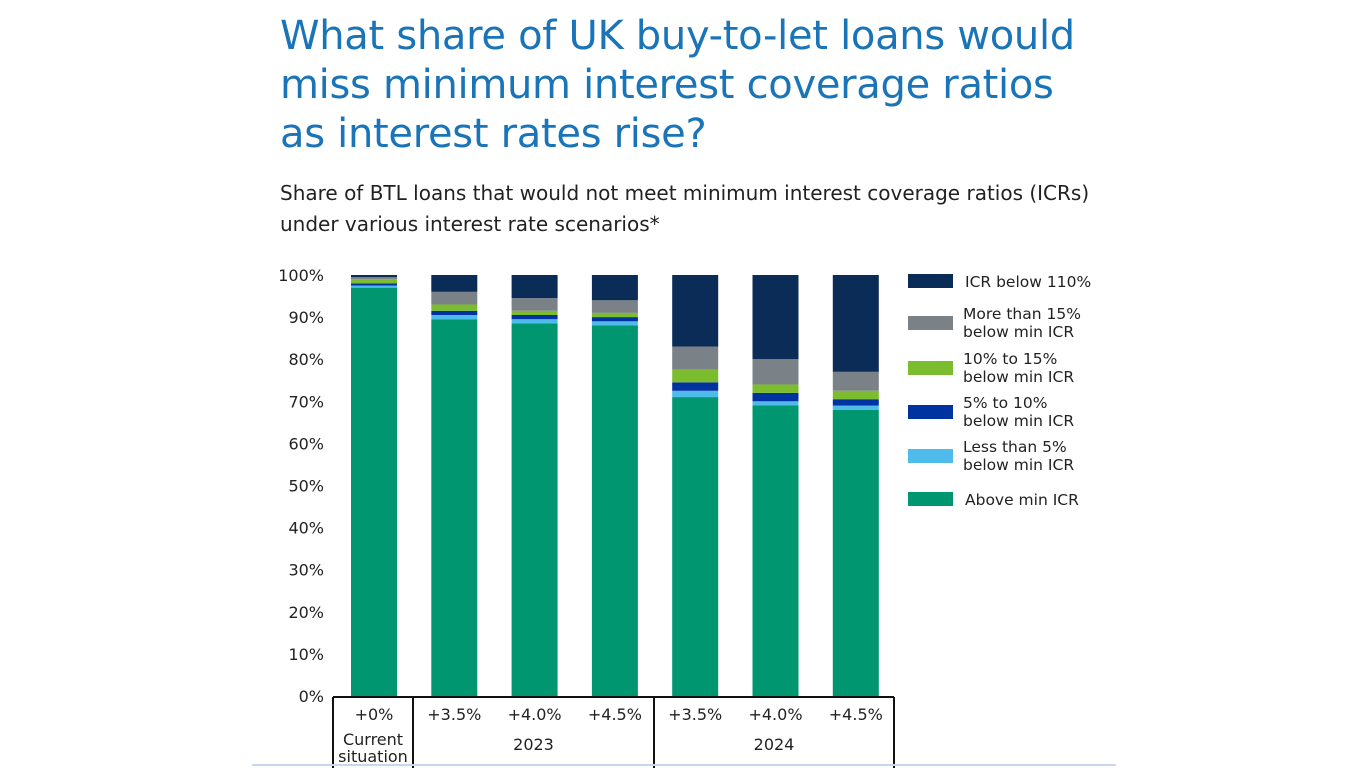 This screenshot has width=1366, height=768. I want to click on legend-label: More than 15%, so click(1022, 314).